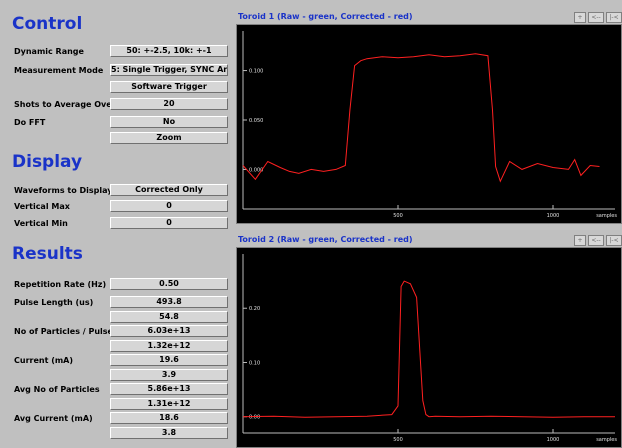 Image resolution: width=622 pixels, height=448 pixels. Describe the element at coordinates (169, 104) in the screenshot. I see `shots-field: 20` at that location.